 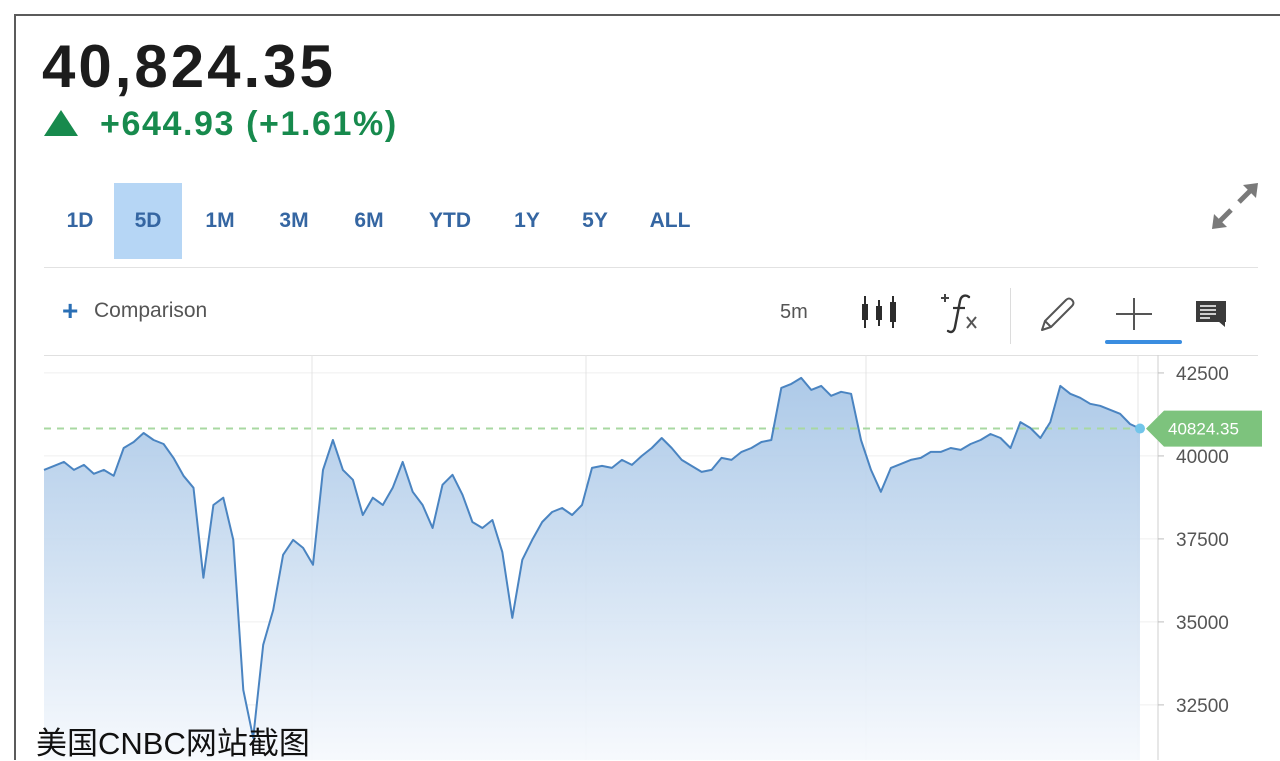 I want to click on price-change: +644.93 (+1.61%), so click(x=249, y=124).